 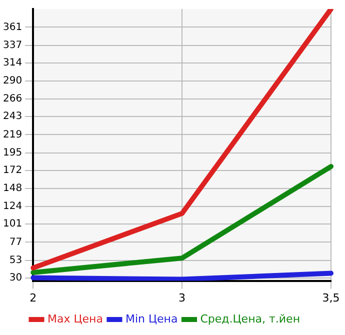 What do you see at coordinates (12, 152) in the screenshot?
I see `y-tick-label: 195` at bounding box center [12, 152].